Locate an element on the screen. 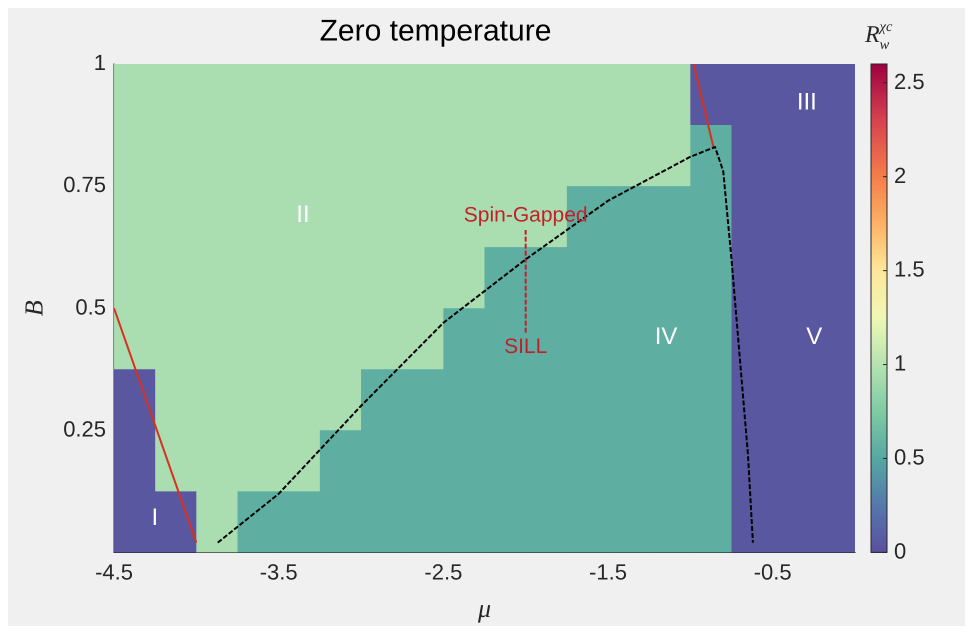 The width and height of the screenshot is (973, 634). y-axis-title: B is located at coordinates (33, 308).